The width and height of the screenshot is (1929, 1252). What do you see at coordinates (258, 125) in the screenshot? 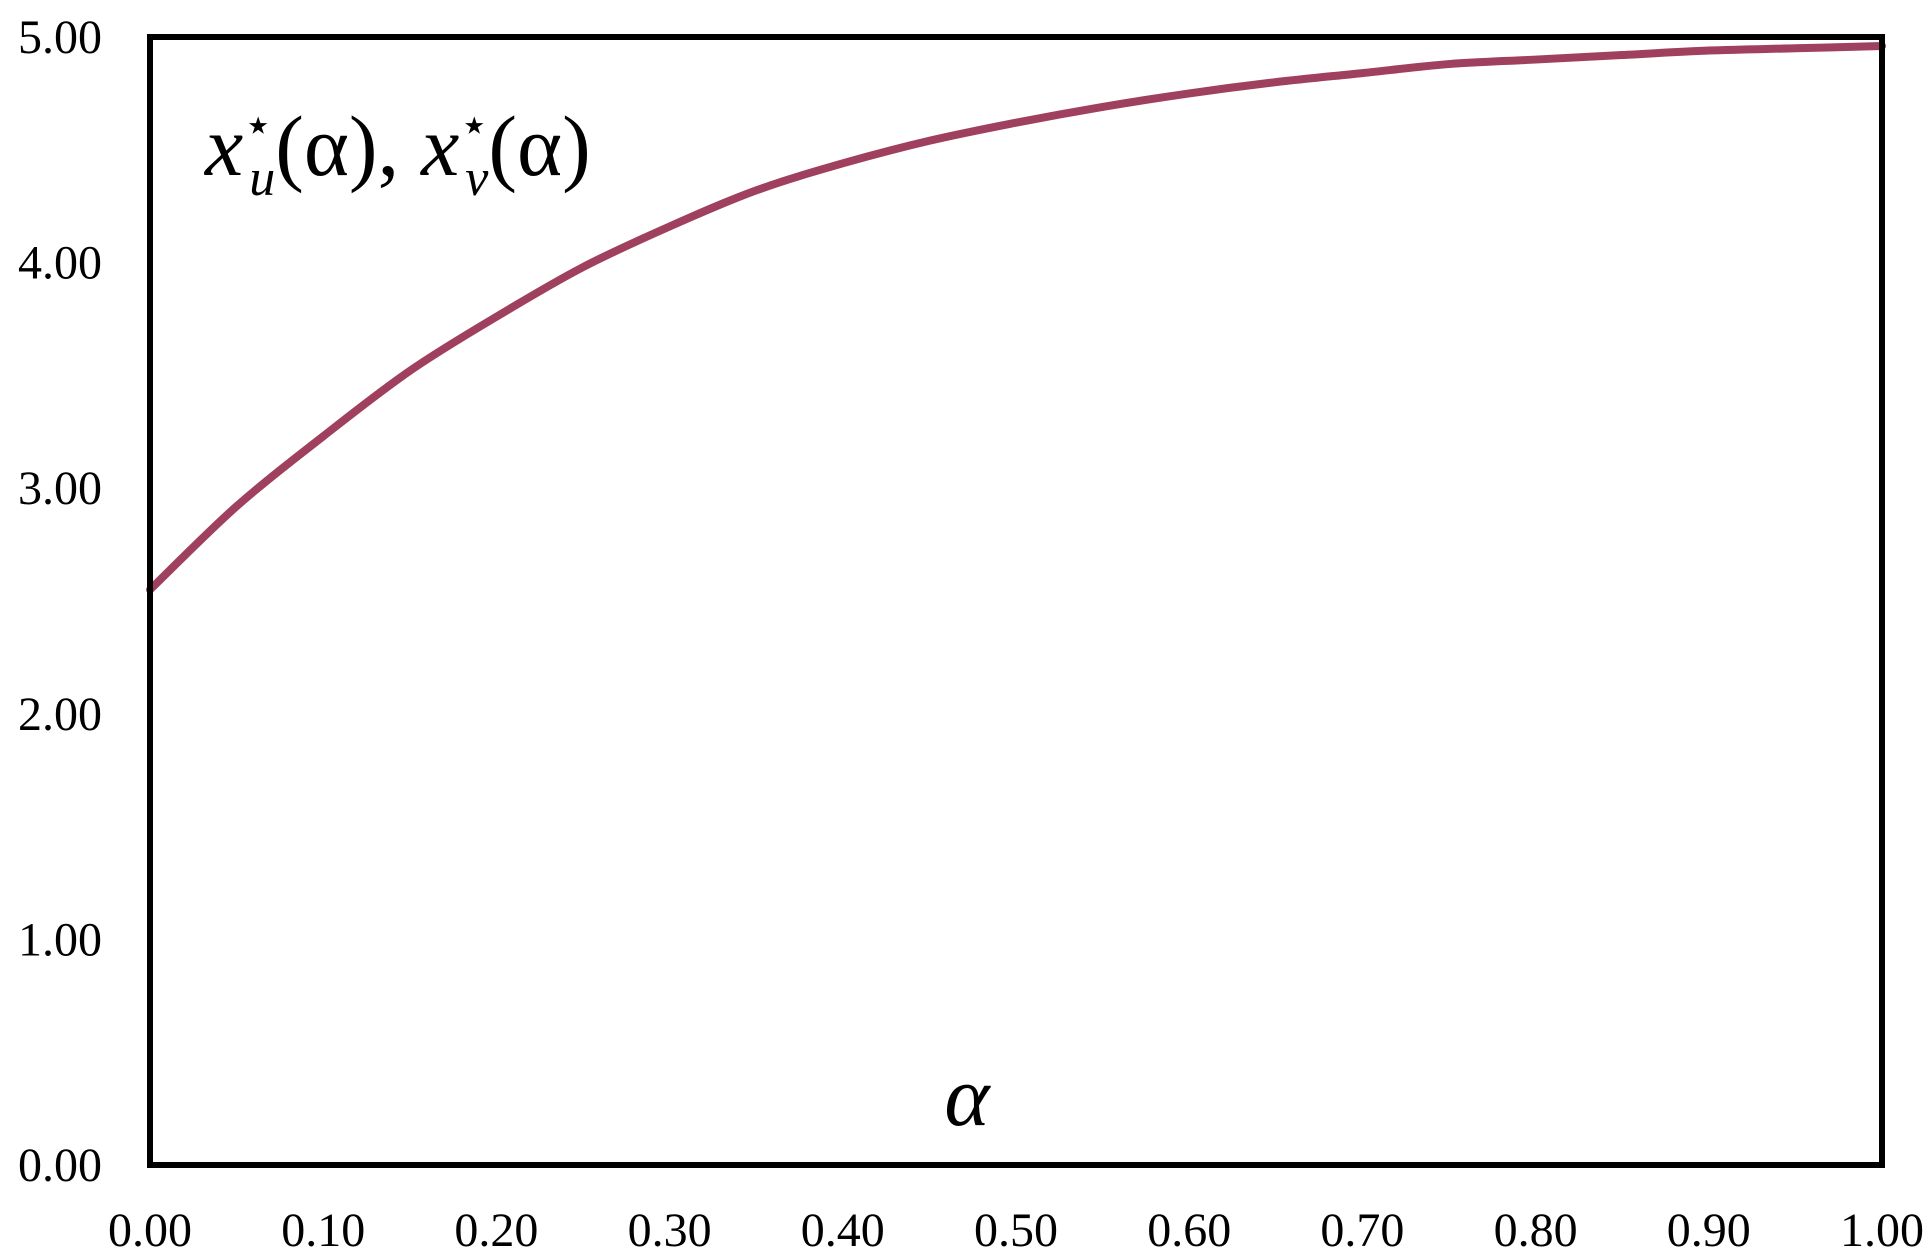
I see `curve-label-star-u: ⋆` at bounding box center [258, 125].